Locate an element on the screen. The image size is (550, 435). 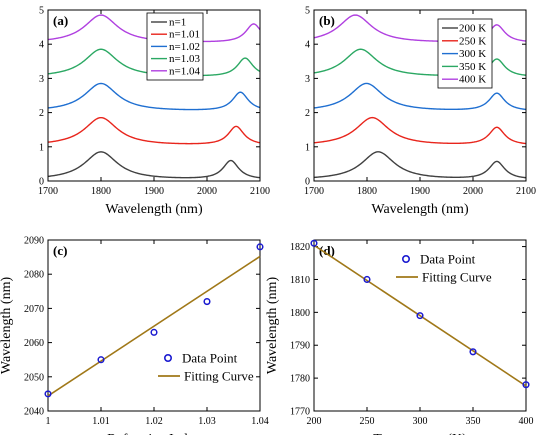
y-tick-label: 2080 is located at coordinates (34, 275).